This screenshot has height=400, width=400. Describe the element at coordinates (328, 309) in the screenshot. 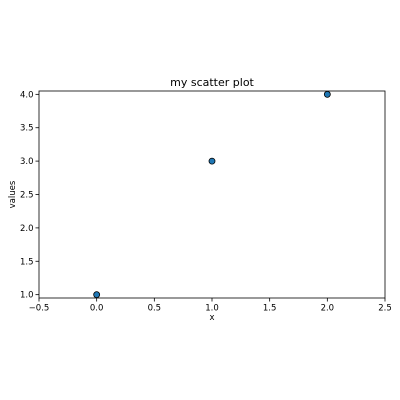

I see `x-tick-label: 2.0` at that location.